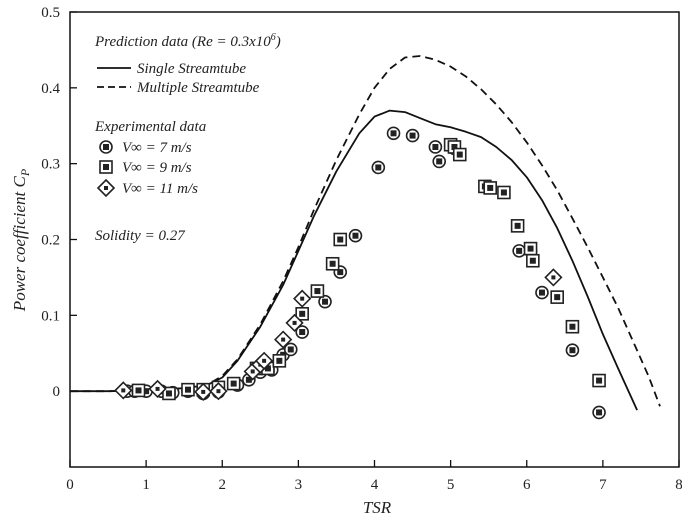 This screenshot has height=522, width=682. Describe the element at coordinates (182, 42) in the screenshot. I see `legend-prediction-title-main: Prediction data (Re = 0.3x10` at that location.